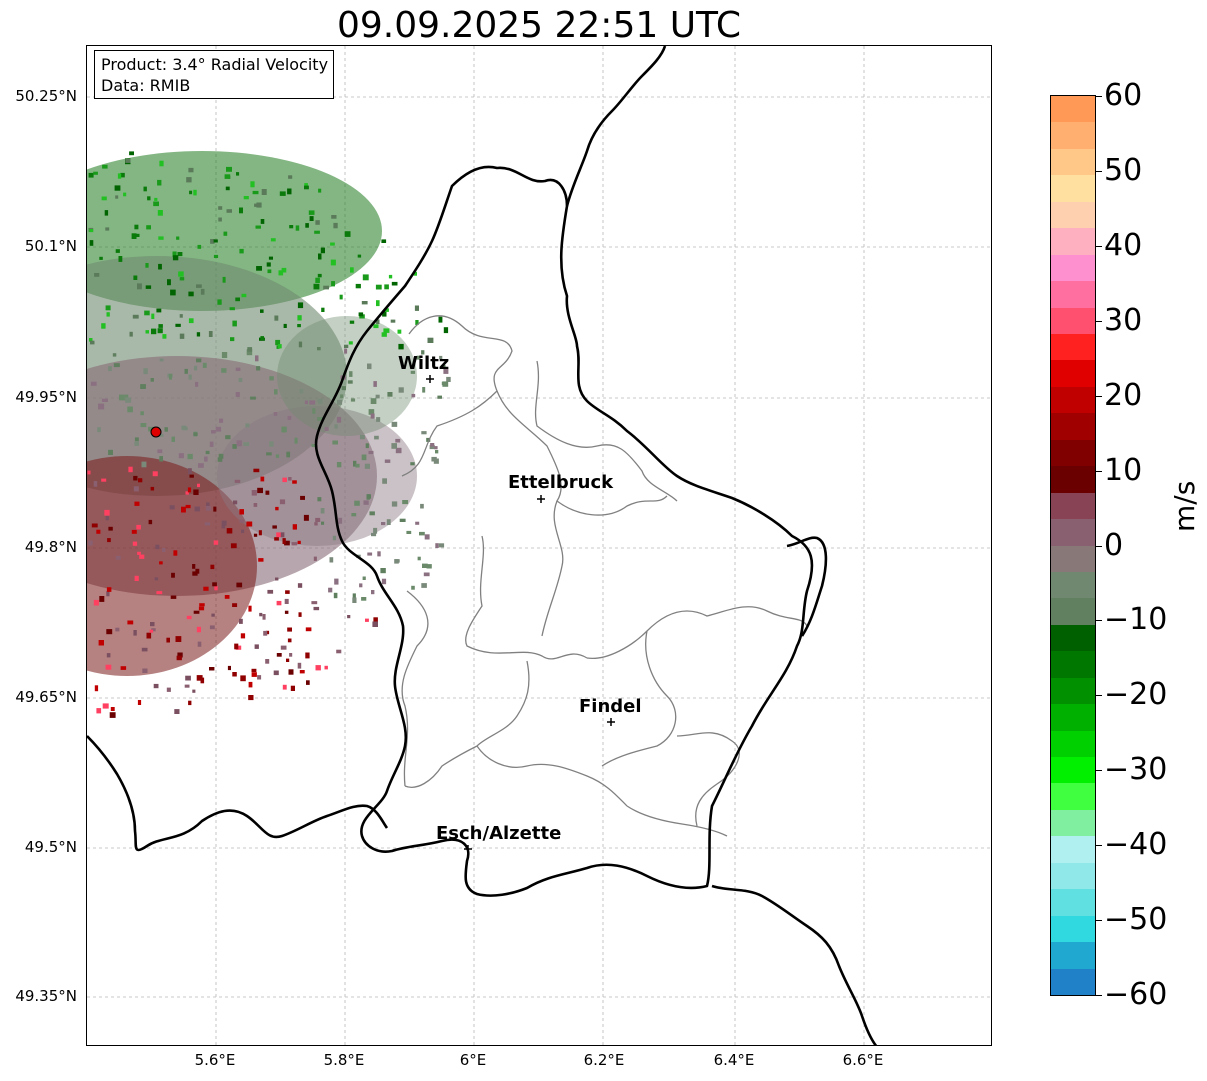  What do you see at coordinates (498, 833) in the screenshot?
I see `city-label-esch-alzette: Esch/Alzette` at bounding box center [498, 833].